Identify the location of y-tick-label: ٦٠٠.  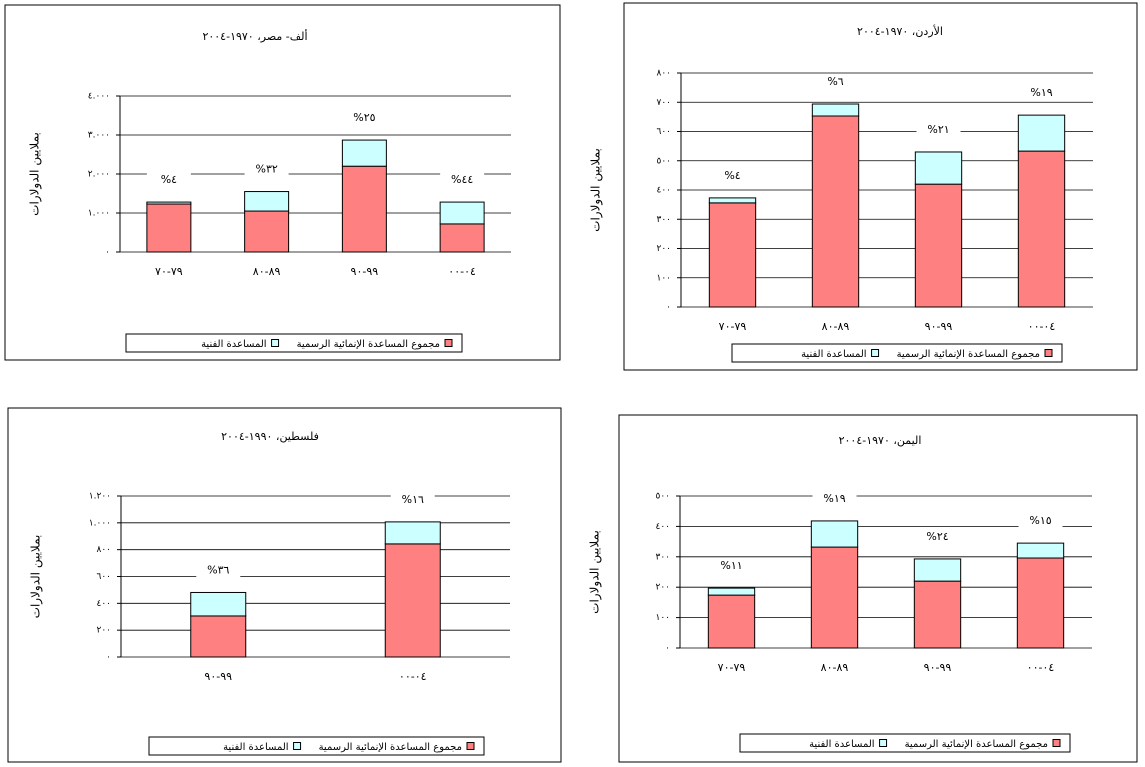
(103, 577).